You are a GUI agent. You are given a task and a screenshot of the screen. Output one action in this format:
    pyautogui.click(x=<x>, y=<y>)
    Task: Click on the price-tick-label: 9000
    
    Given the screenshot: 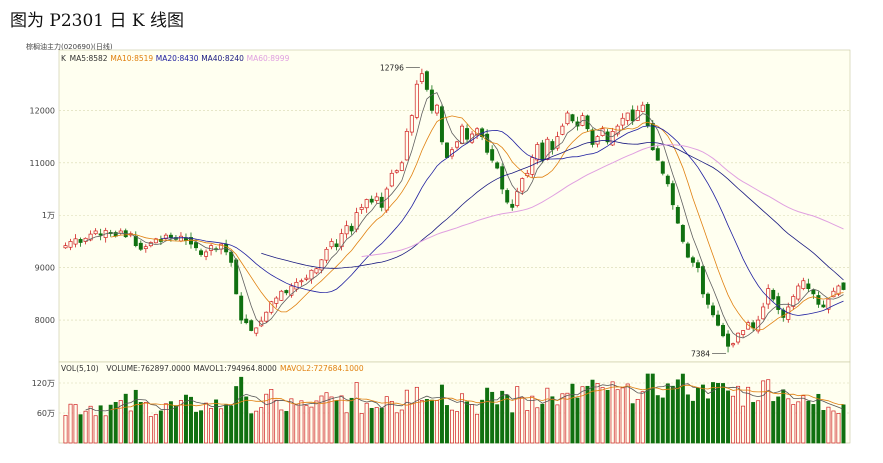 What is the action you would take?
    pyautogui.click(x=45, y=268)
    